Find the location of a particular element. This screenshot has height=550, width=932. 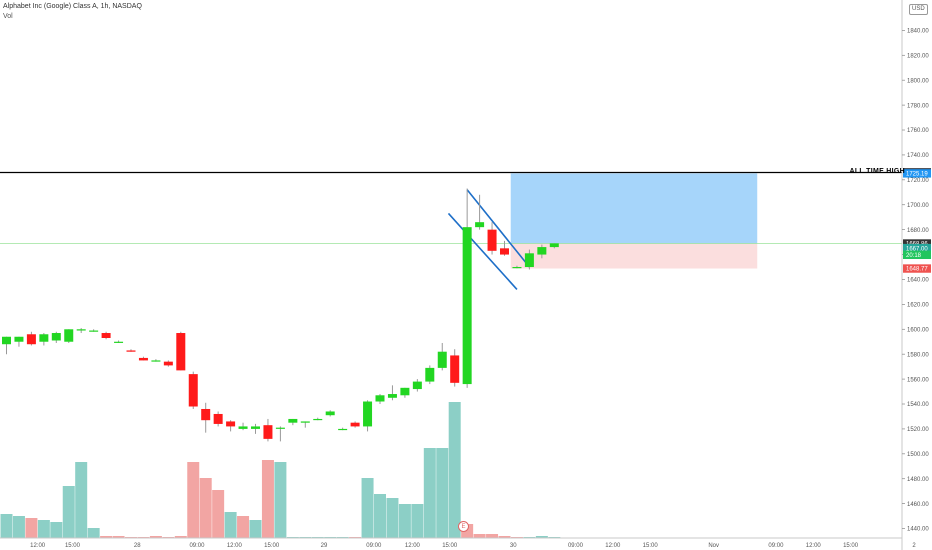

price-badge-label: 1725.19 is located at coordinates (917, 175).